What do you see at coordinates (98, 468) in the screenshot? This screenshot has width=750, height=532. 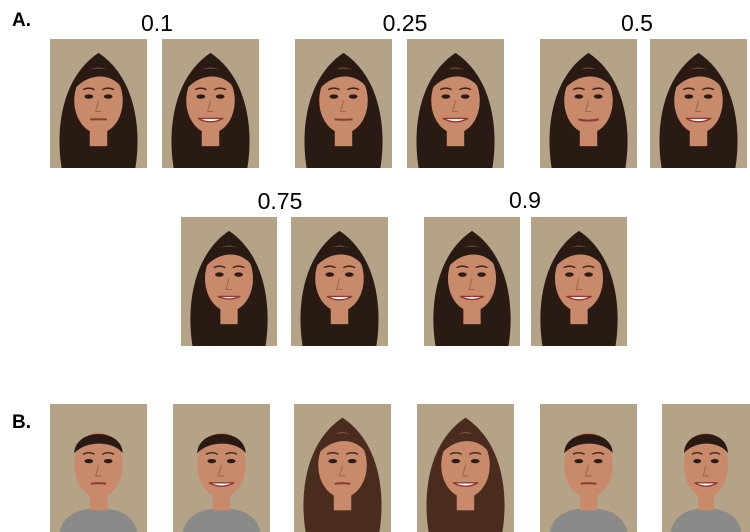 I see `face-photo-b-male1-neutral` at bounding box center [98, 468].